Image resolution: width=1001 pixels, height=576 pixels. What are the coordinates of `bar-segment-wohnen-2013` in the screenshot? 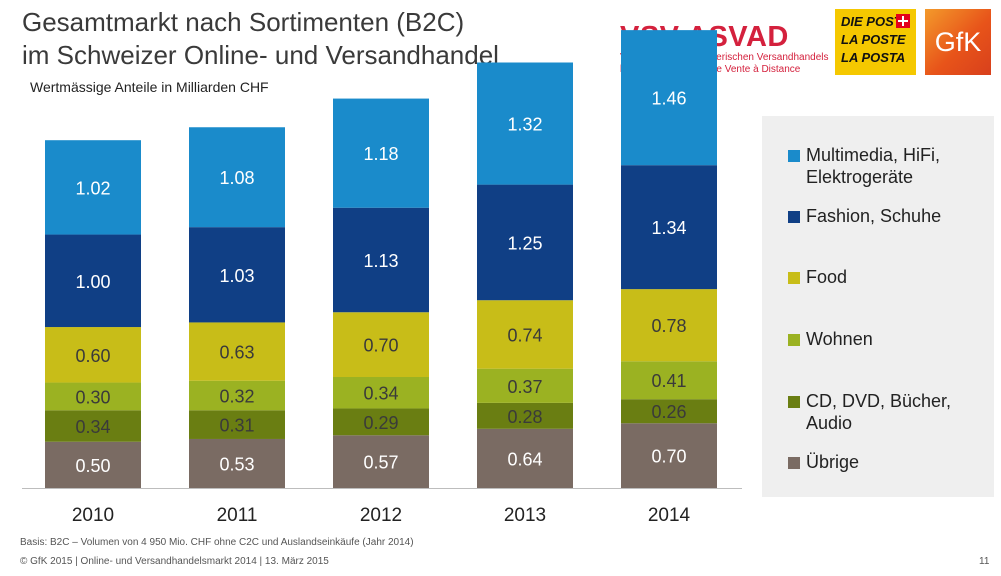 It's located at (525, 385).